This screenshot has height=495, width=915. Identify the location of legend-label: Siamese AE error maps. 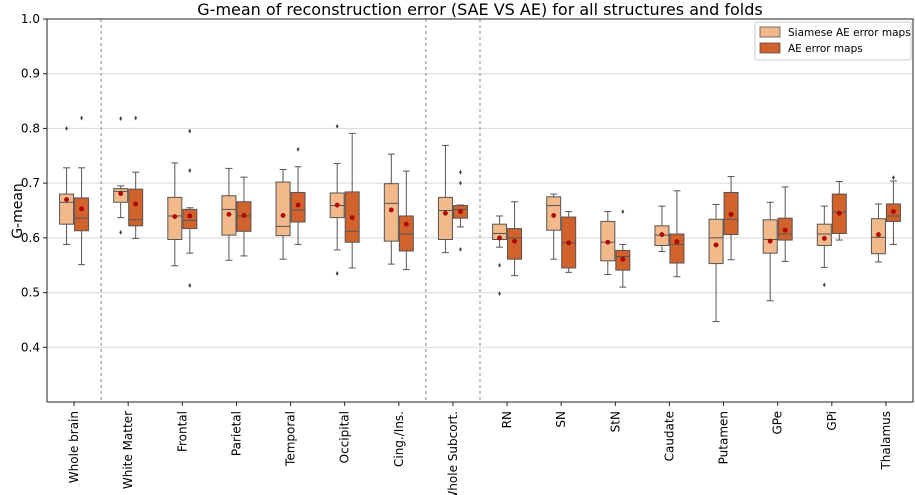
(849, 33).